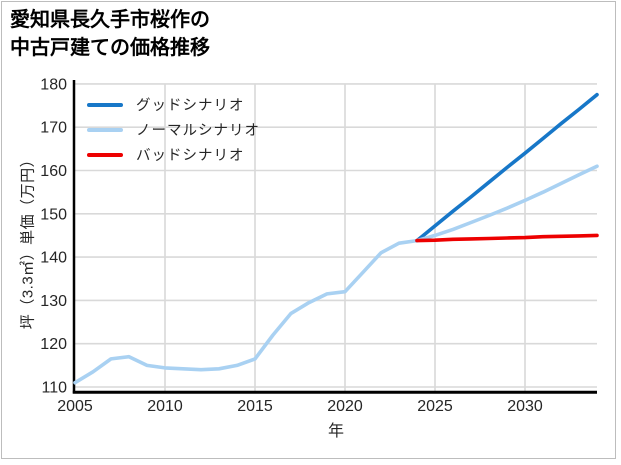  I want to click on x-tick-label: 2005, so click(75, 406).